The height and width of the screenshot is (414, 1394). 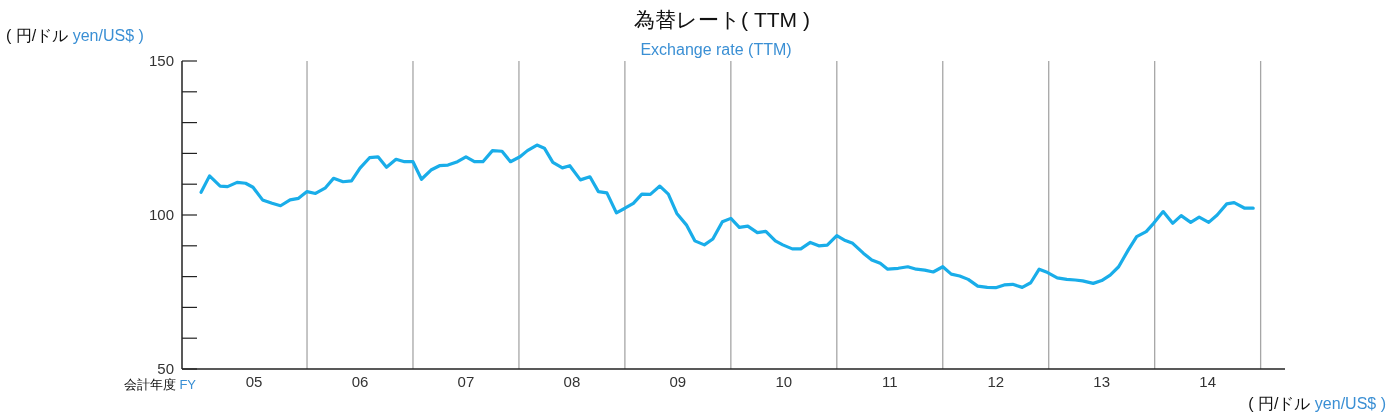 What do you see at coordinates (1207, 381) in the screenshot?
I see `x-tick-label: 14` at bounding box center [1207, 381].